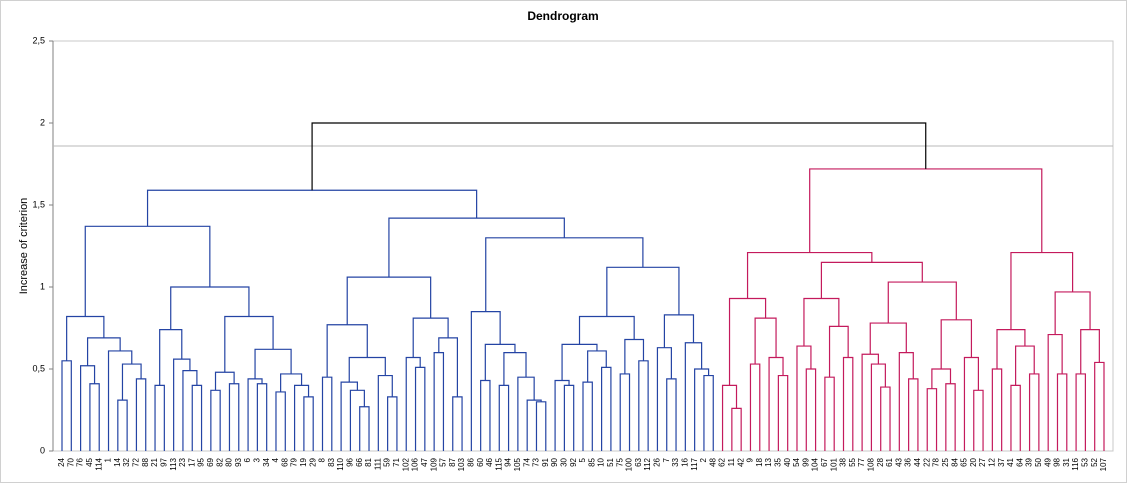  What do you see at coordinates (833, 464) in the screenshot?
I see `leaf-label: 101` at bounding box center [833, 464].